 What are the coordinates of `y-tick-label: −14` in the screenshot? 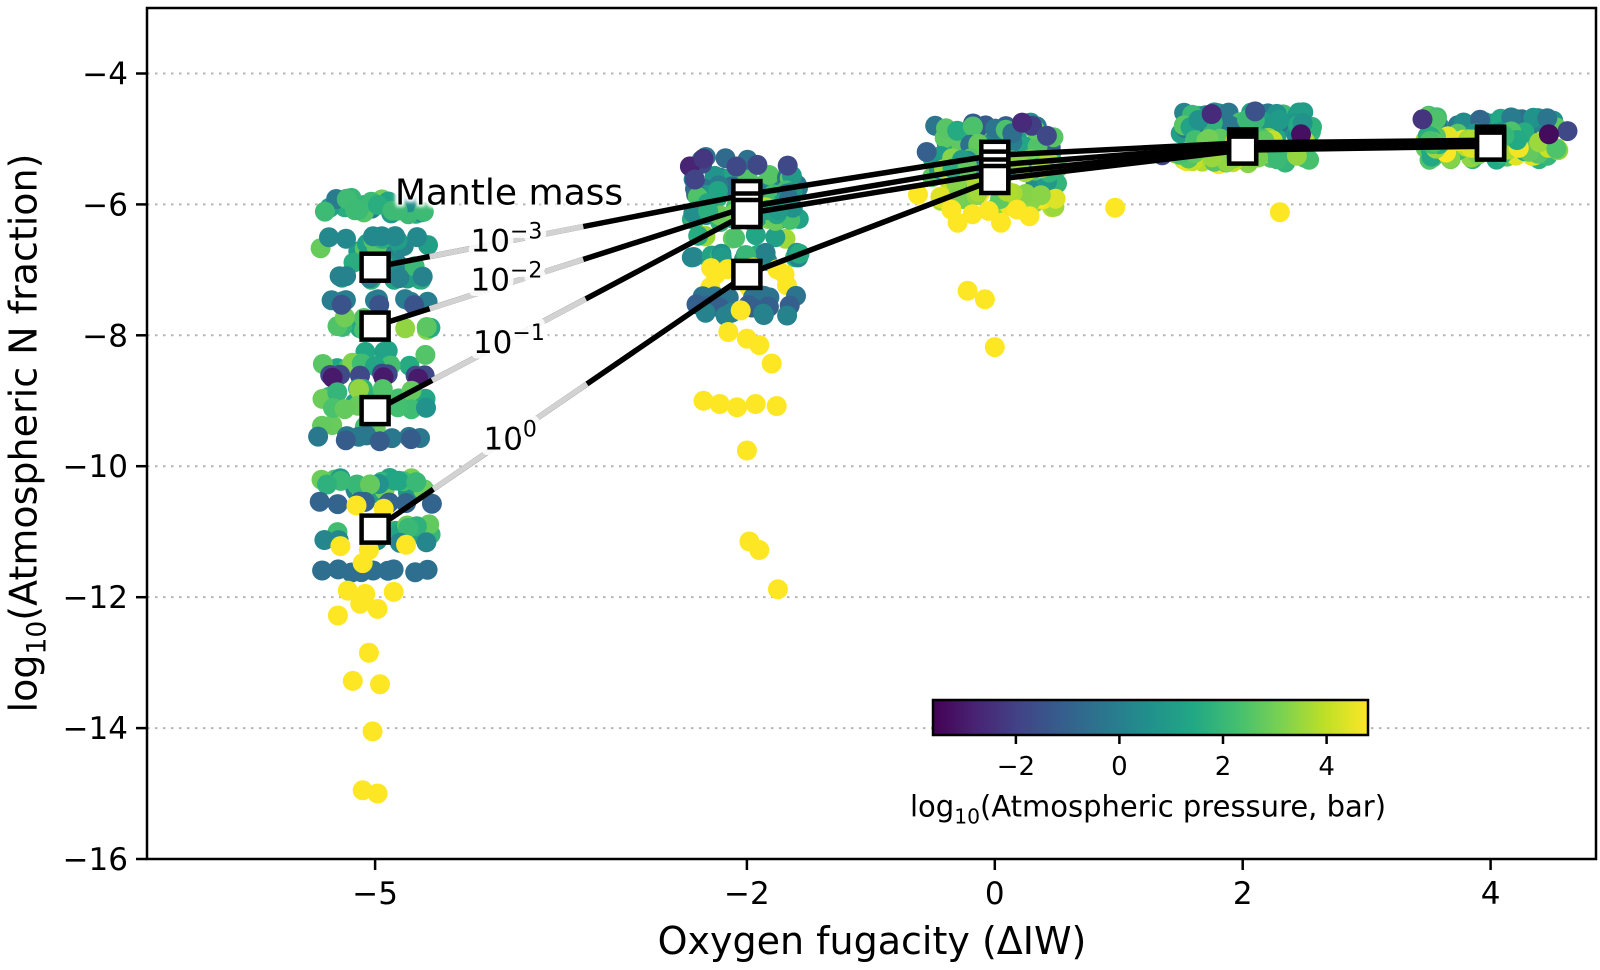 It's located at (95, 729).